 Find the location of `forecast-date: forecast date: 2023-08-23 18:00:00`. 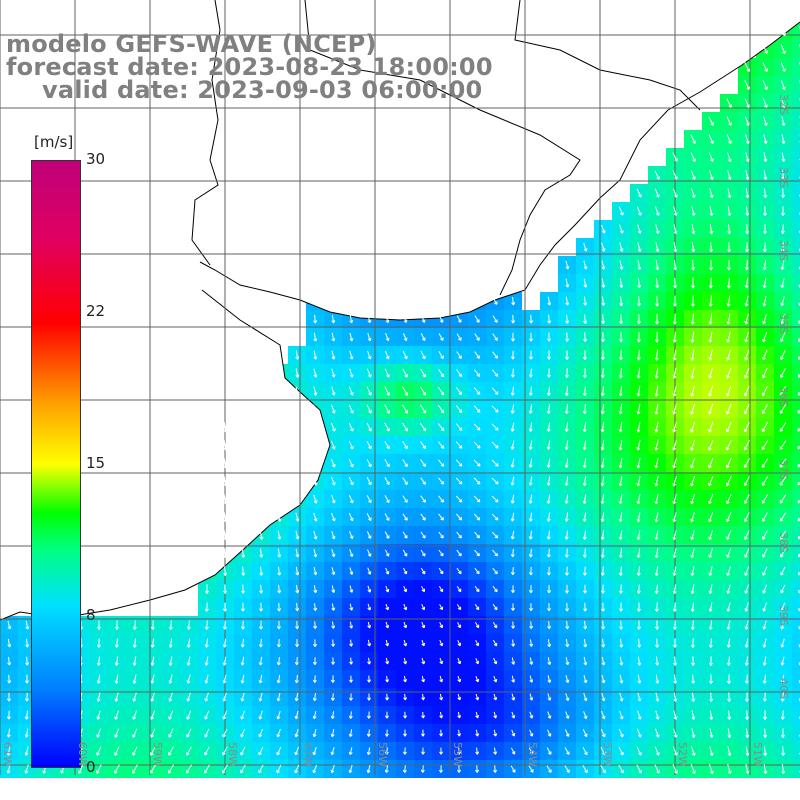

forecast-date: forecast date: 2023-08-23 18:00:00 is located at coordinates (249, 67).